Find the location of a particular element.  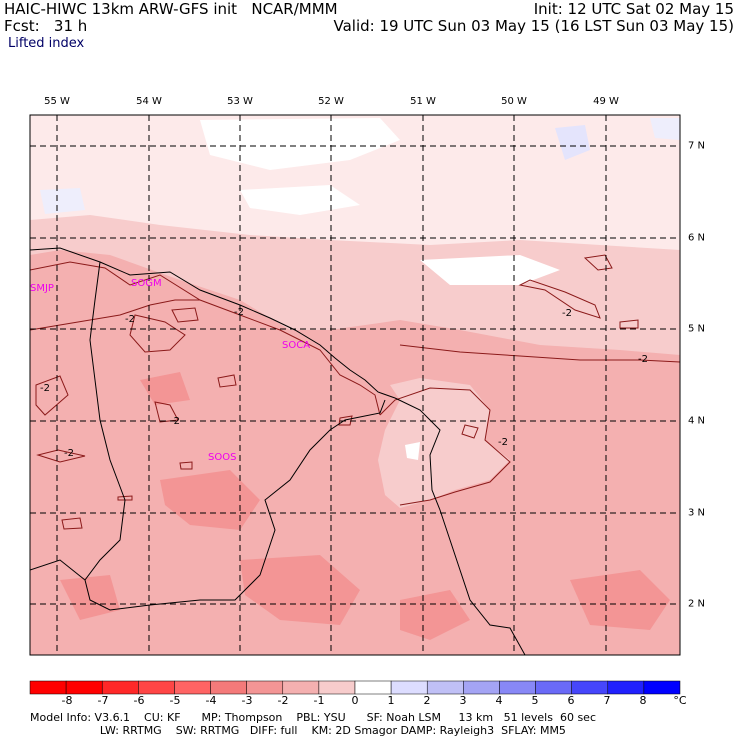

lon-label: 53 W is located at coordinates (240, 101).